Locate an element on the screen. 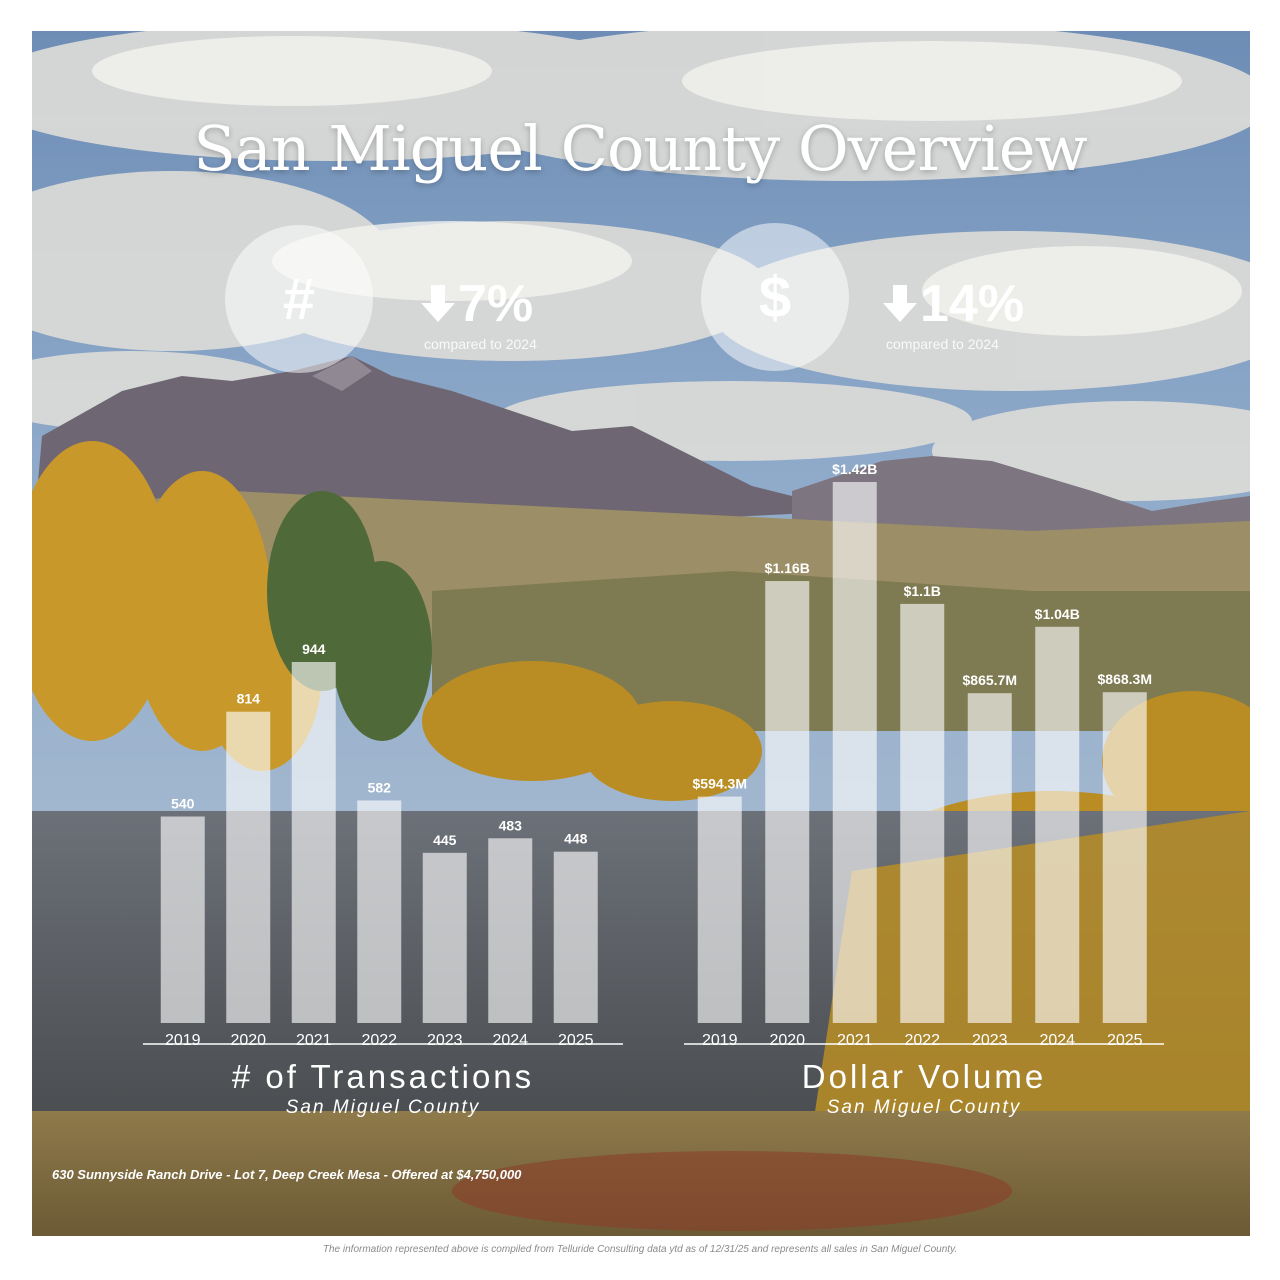 Image resolution: width=1280 pixels, height=1280 pixels. transactions-change-value: 7% is located at coordinates (496, 304).